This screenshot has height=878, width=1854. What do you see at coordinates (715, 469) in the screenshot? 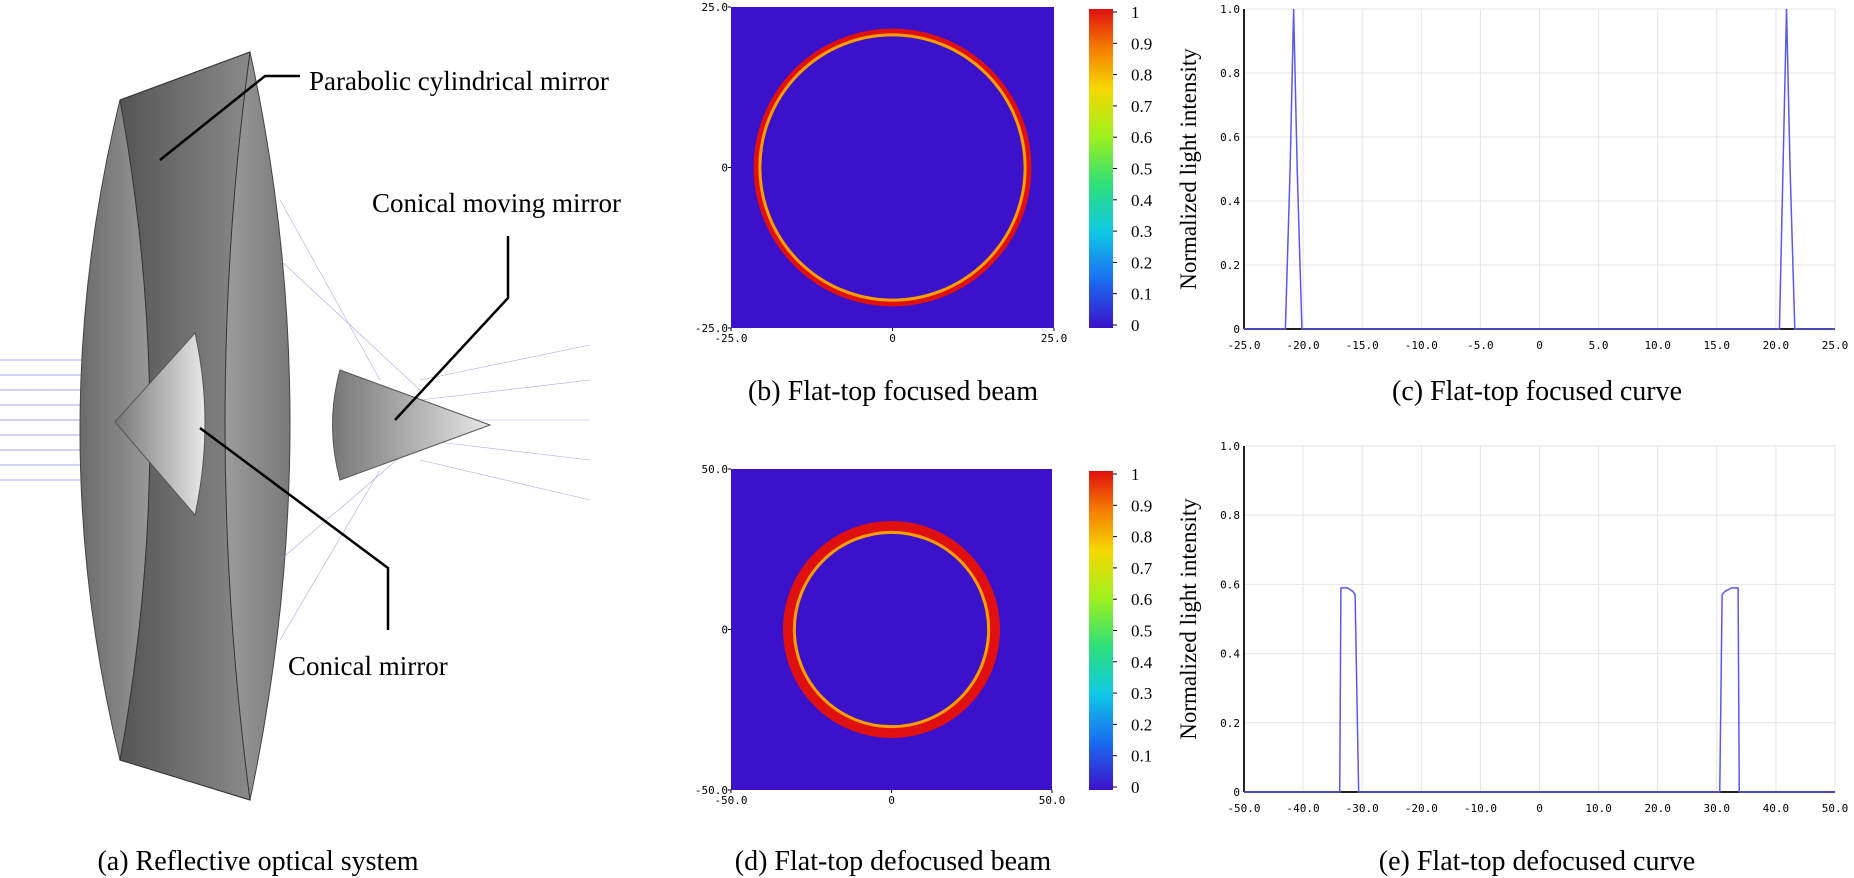
I see `y-tick-label: 50.0` at bounding box center [715, 469].